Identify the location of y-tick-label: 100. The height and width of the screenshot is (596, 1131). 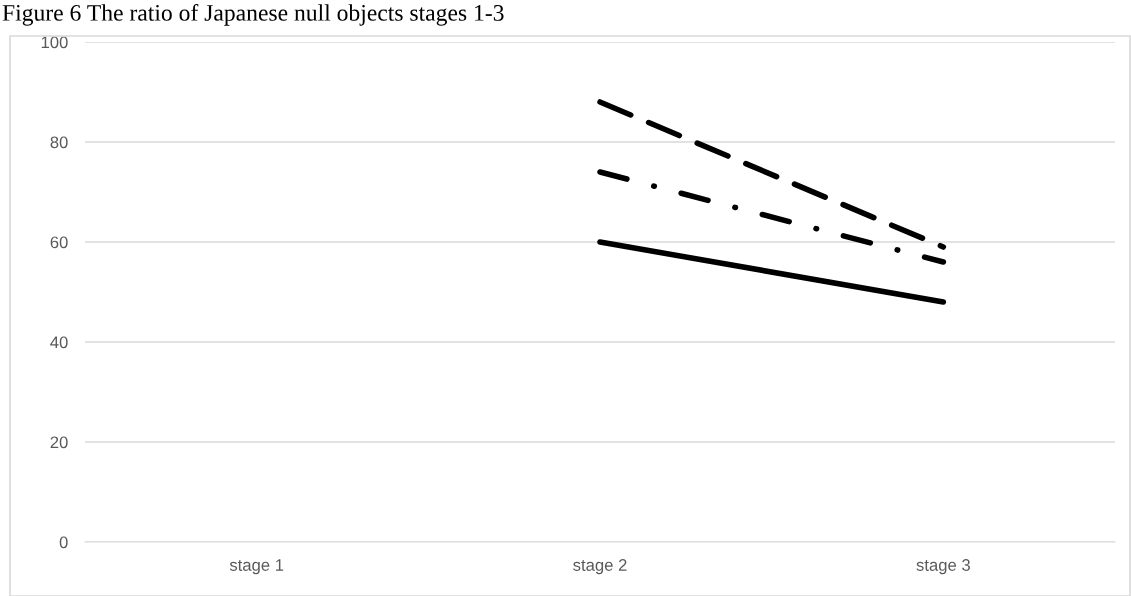
(54, 42).